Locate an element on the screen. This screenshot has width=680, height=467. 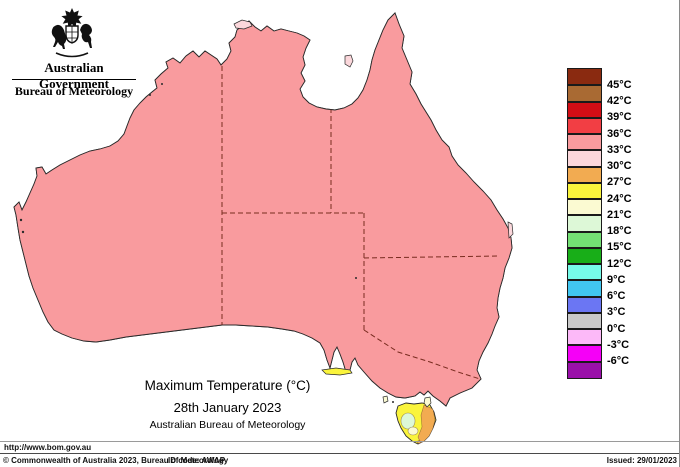
legend-label-12: 12°C is located at coordinates (619, 264).